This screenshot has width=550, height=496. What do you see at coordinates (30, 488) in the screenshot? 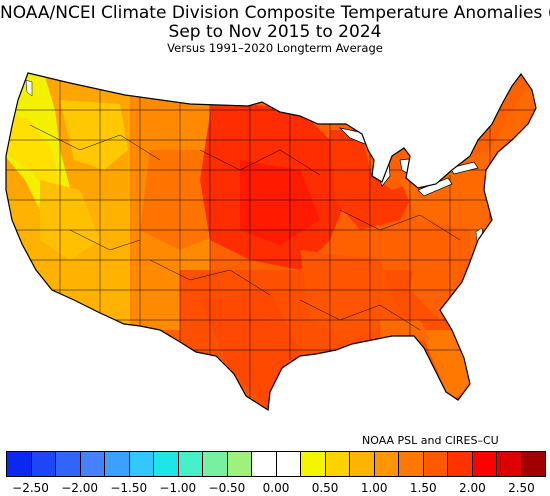
I see `colorbar-tick-label: −2.50` at bounding box center [30, 488].